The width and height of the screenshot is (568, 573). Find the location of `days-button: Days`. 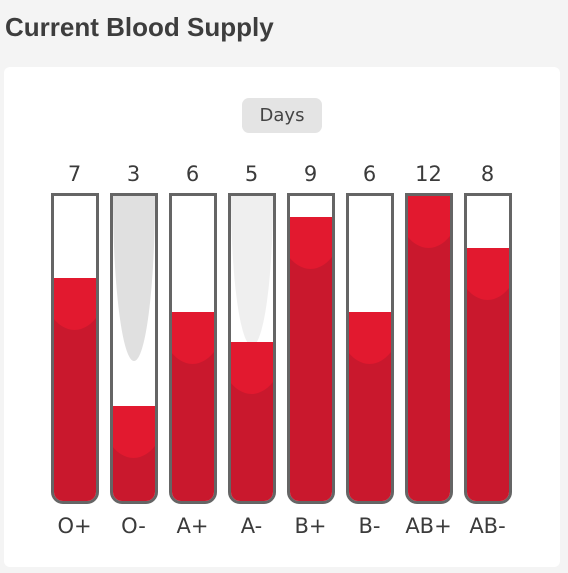

days-button: Days is located at coordinates (282, 115).